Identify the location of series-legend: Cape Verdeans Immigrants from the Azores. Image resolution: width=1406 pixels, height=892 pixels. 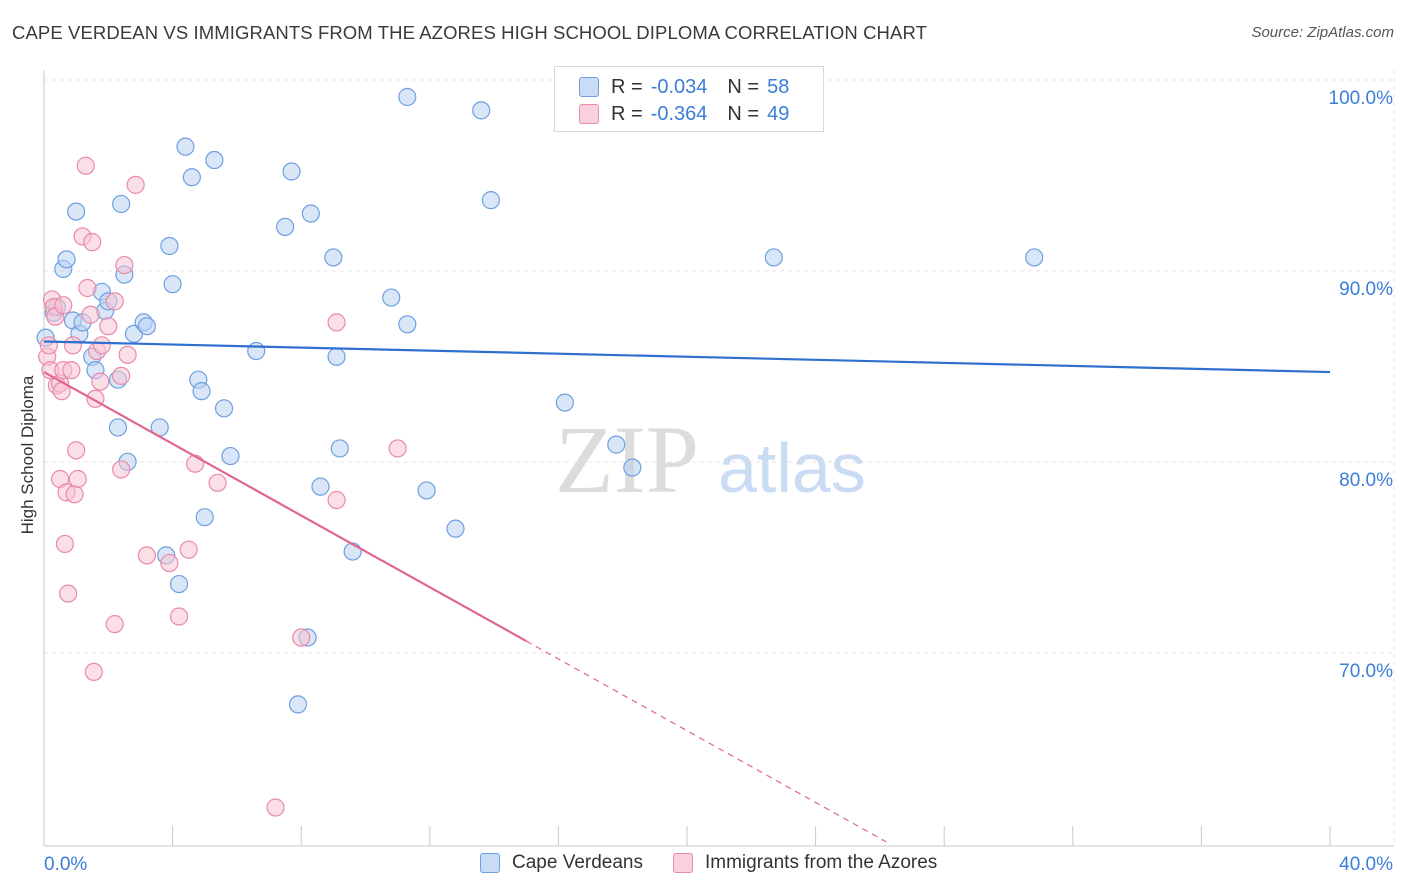
(723, 863).